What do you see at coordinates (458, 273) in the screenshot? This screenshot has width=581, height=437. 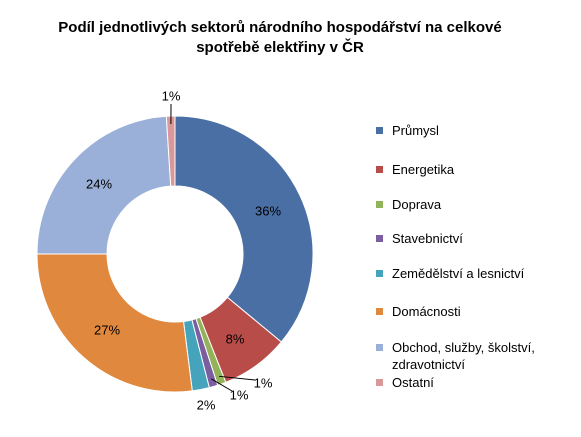 I see `legend-label-4: Zemědělství a lesnictví` at bounding box center [458, 273].